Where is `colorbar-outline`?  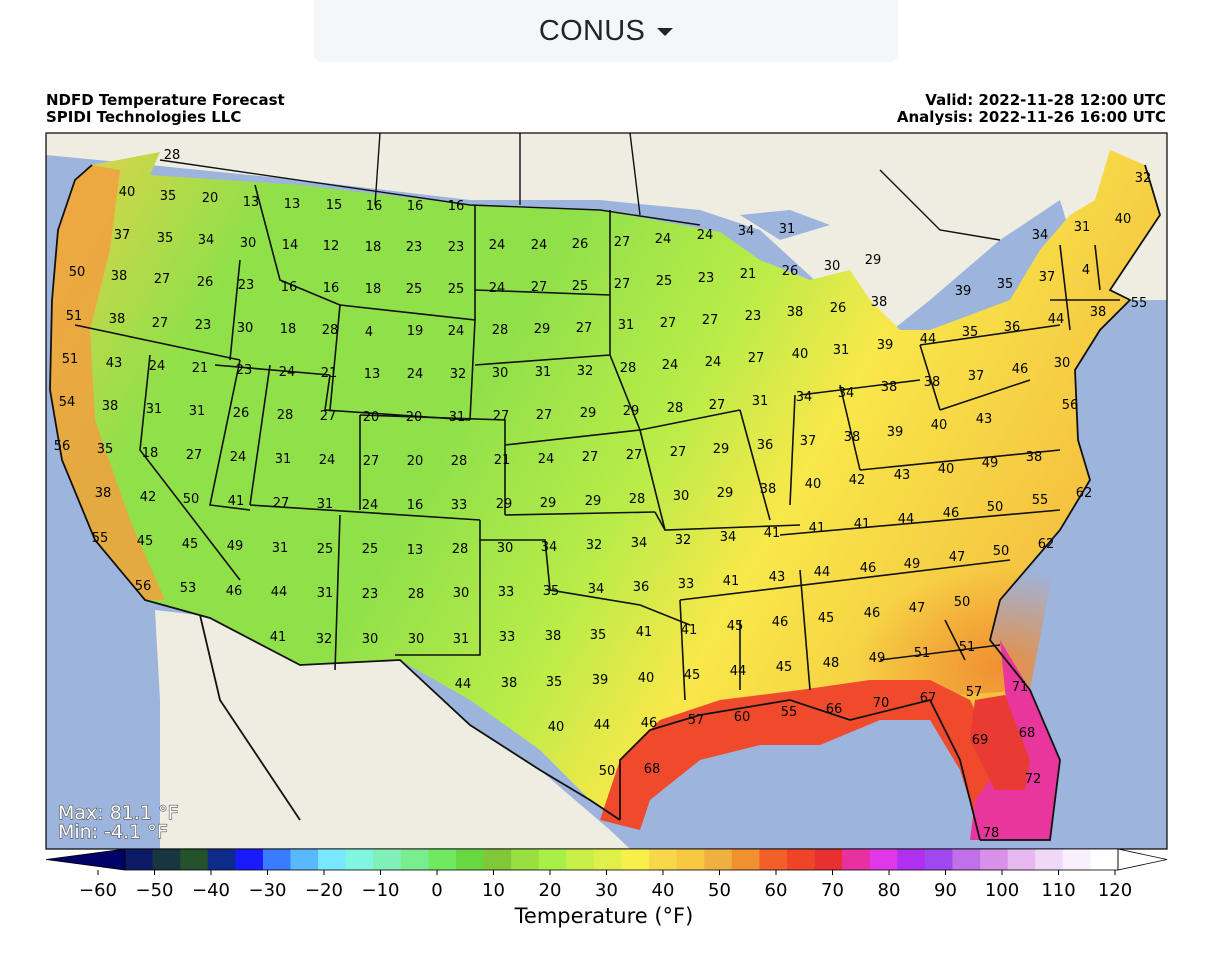
colorbar-outline is located at coordinates (621, 859).